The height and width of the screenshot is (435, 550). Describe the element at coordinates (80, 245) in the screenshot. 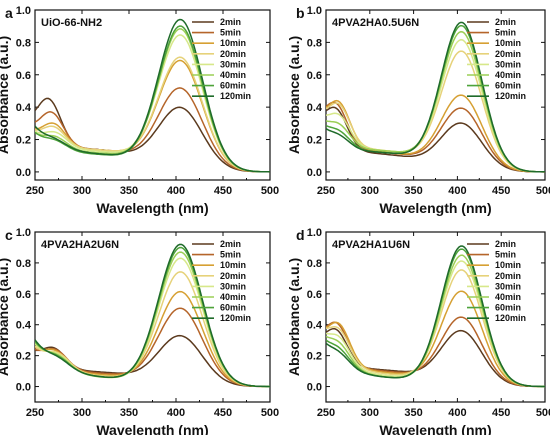

I see `panel-title: 4PVA2HA2U6N` at that location.